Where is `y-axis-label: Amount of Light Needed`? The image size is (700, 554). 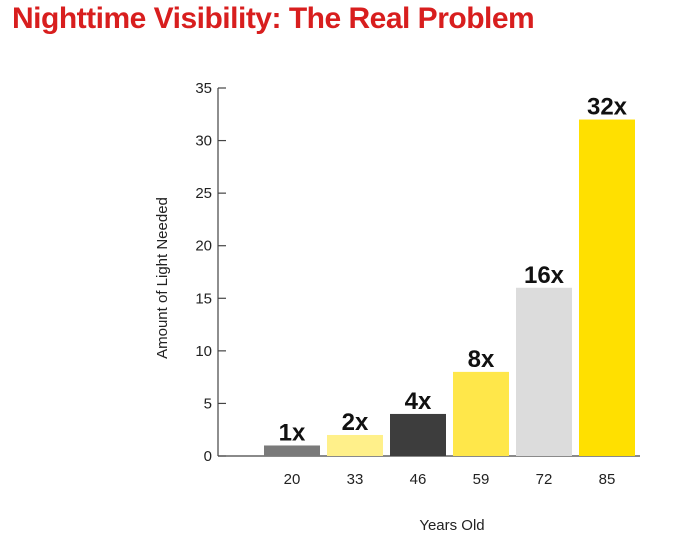
y-axis-label: Amount of Light Needed is located at coordinates (162, 278).